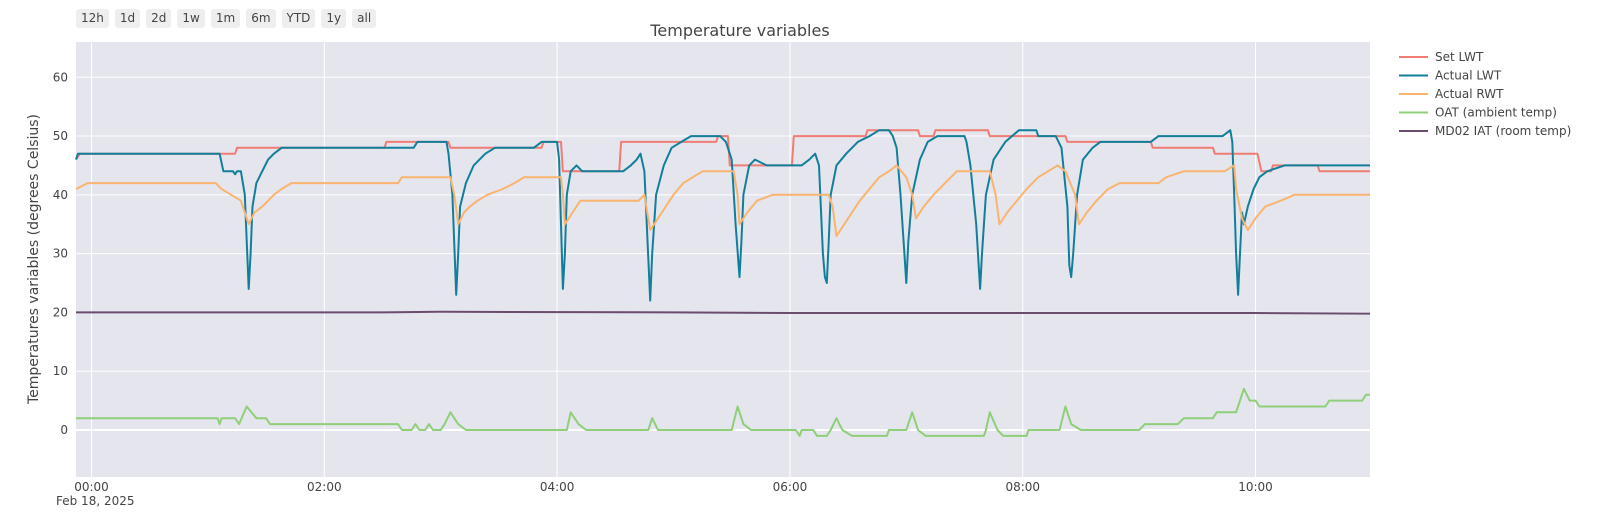 The width and height of the screenshot is (1604, 526). Describe the element at coordinates (60, 312) in the screenshot. I see `y-tick-label: 20` at that location.